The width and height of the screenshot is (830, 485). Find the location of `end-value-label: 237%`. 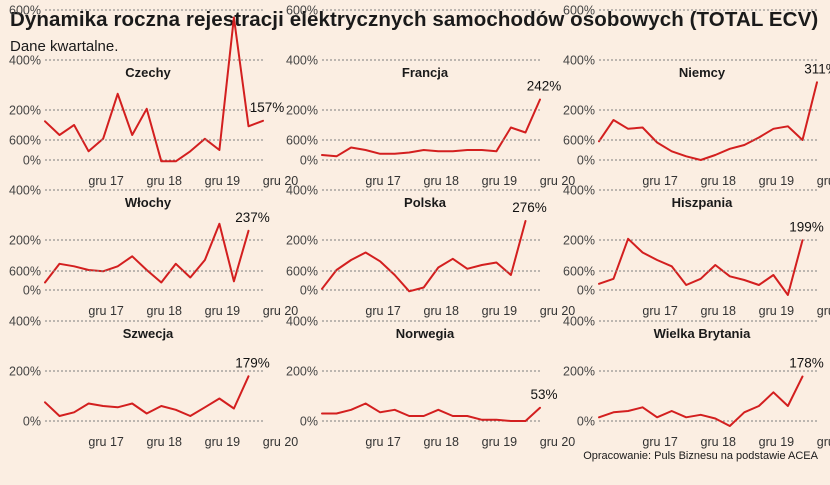

end-value-label: 237% is located at coordinates (252, 217).